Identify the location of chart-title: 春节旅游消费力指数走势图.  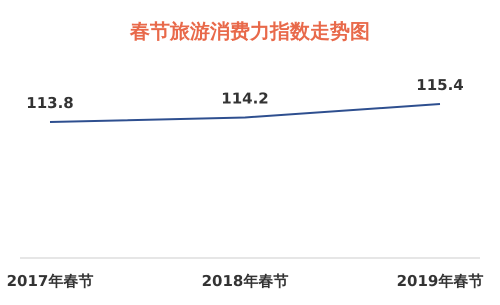
(249, 31).